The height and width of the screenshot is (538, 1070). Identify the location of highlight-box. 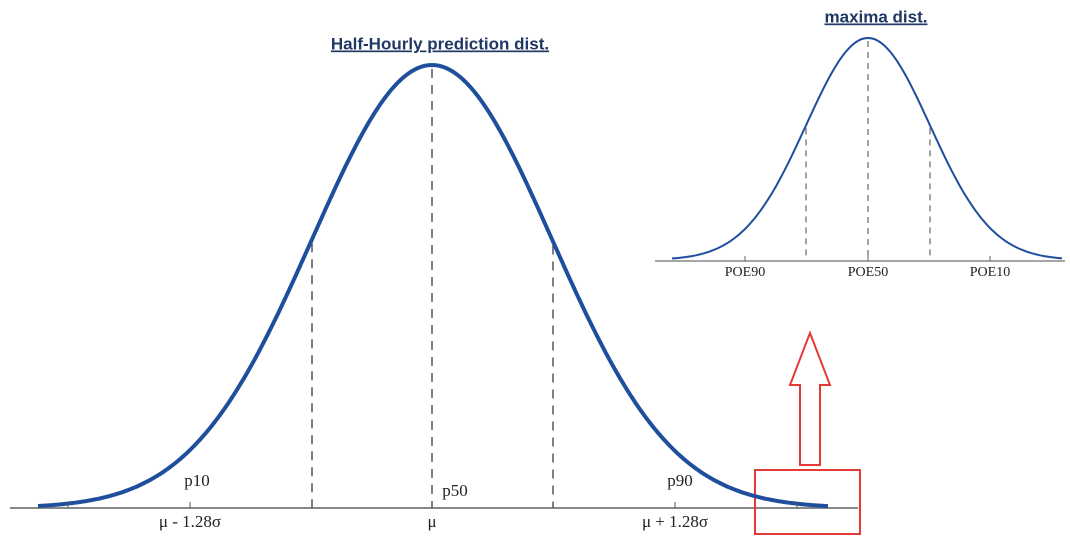
(807, 502).